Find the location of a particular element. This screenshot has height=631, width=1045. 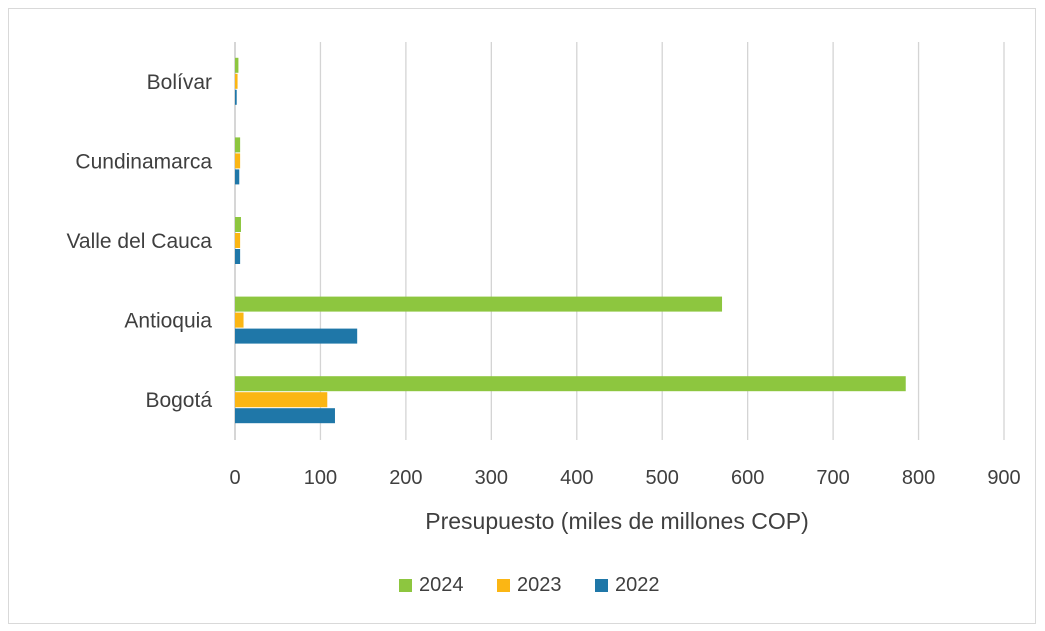

bar-Valle del Cauca-2024 is located at coordinates (238, 224).